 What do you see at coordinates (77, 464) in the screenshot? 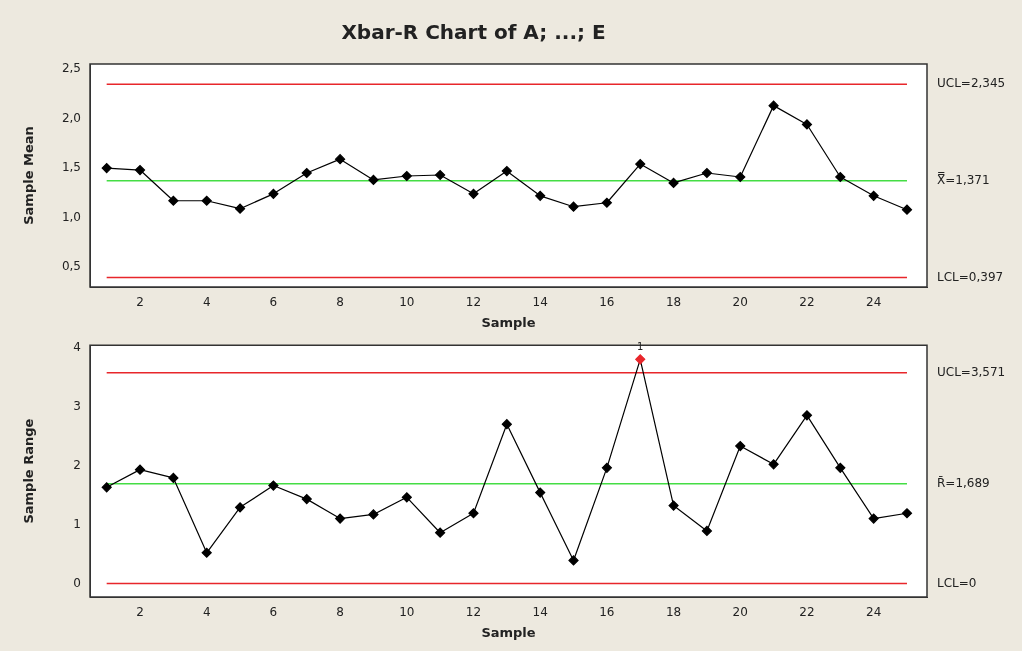
I see `y-tick-label: 2` at bounding box center [77, 464].